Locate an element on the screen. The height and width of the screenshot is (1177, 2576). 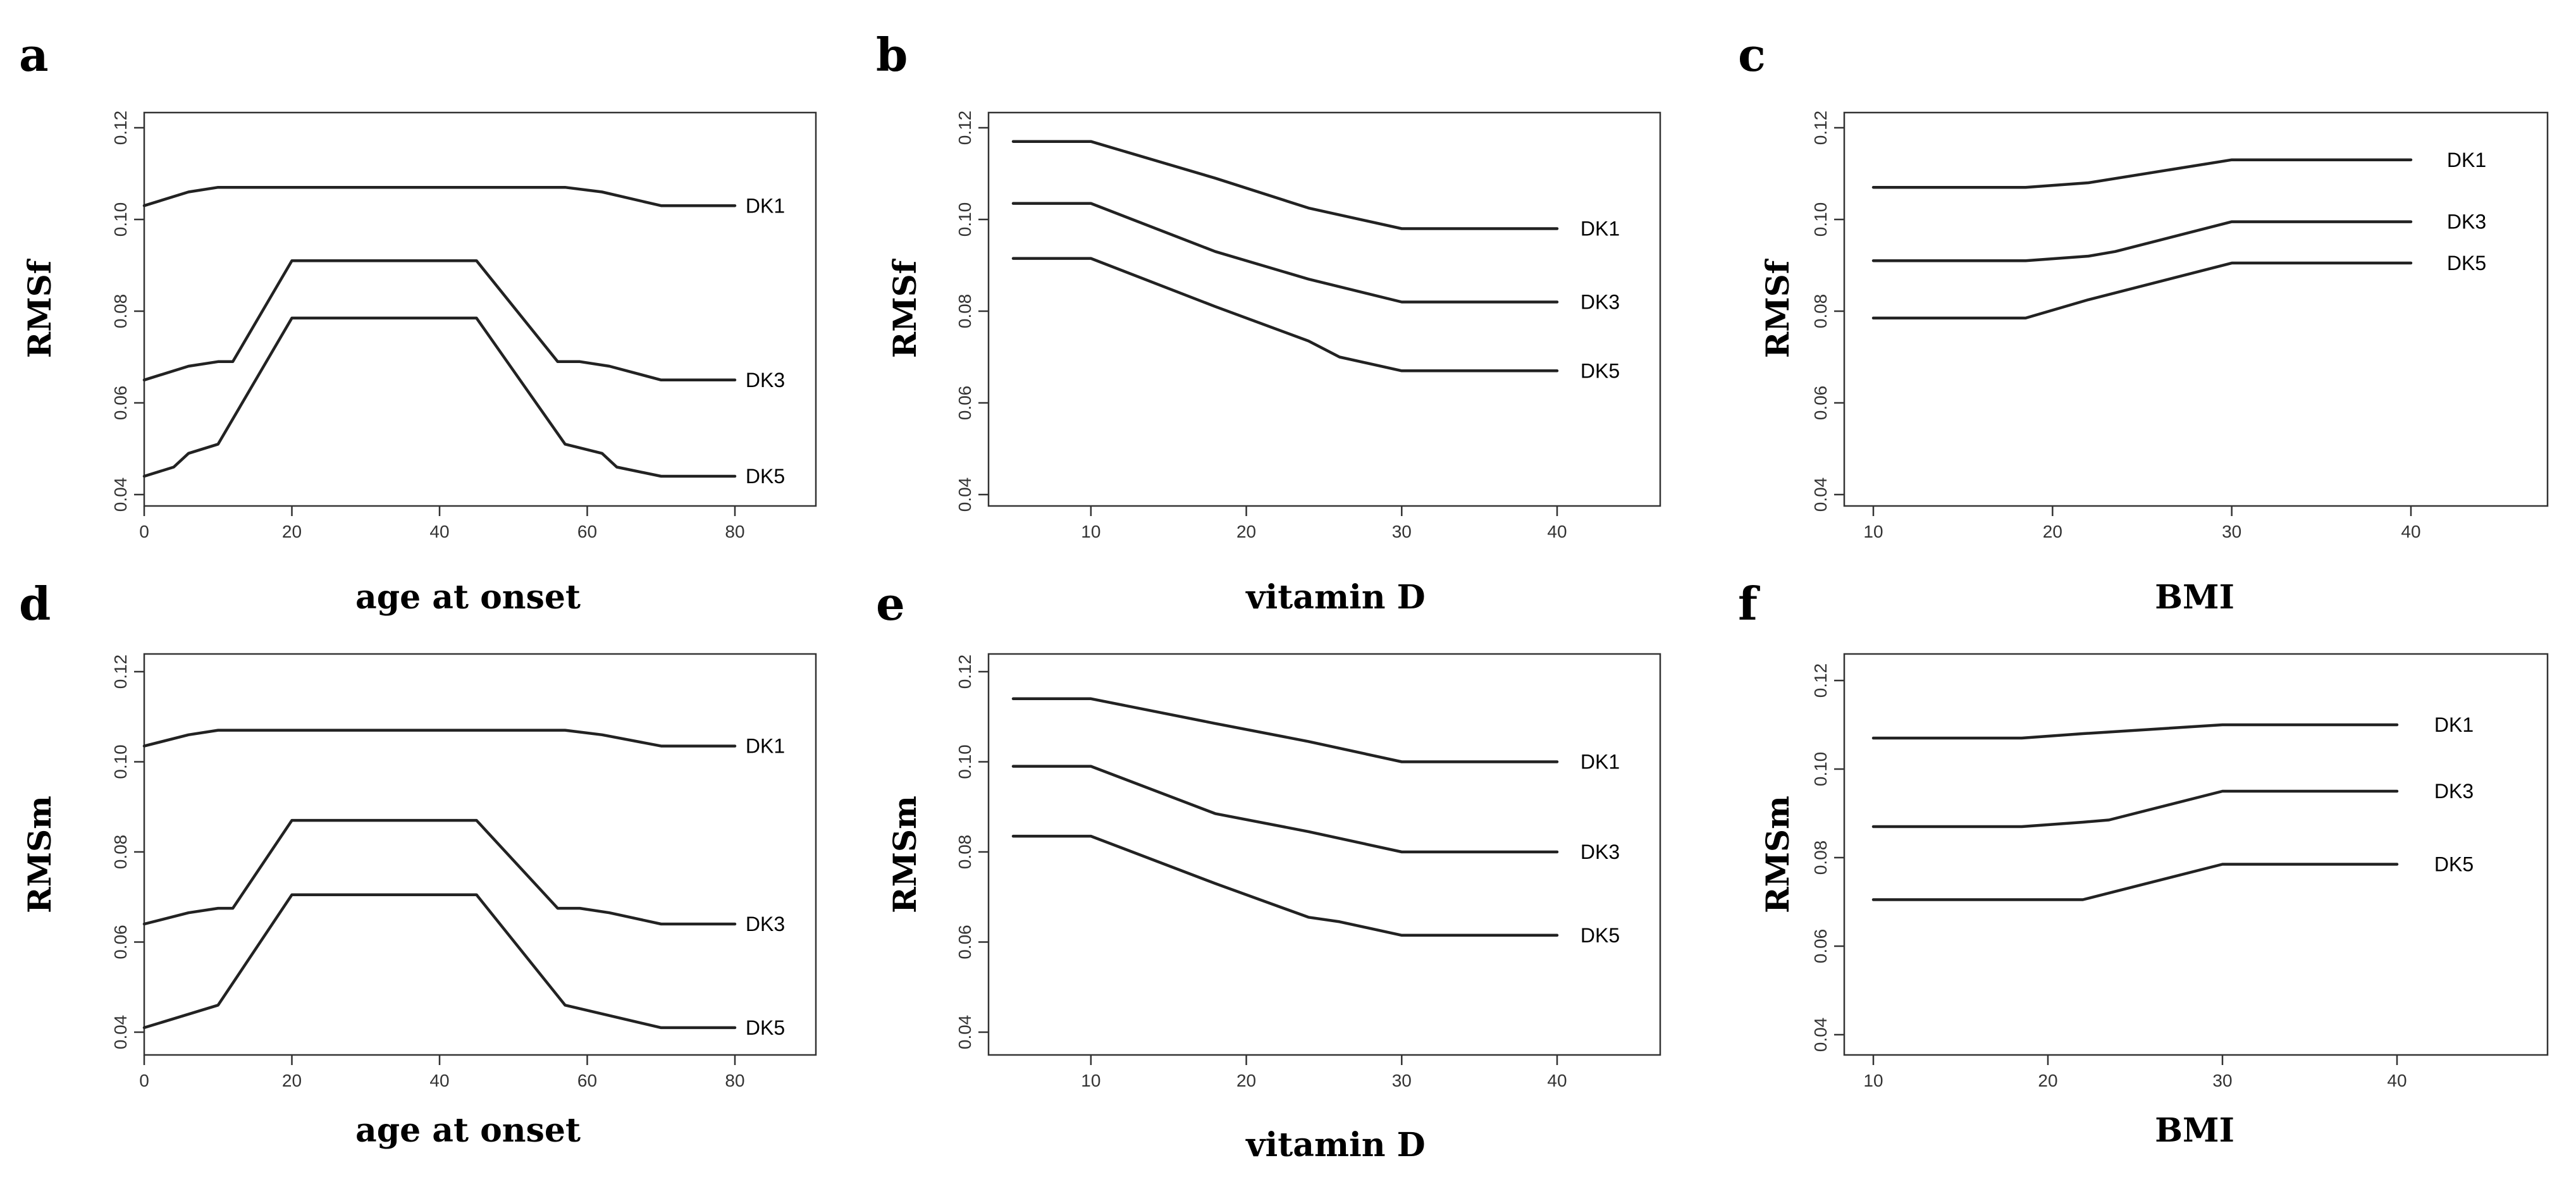
panel-letter: c is located at coordinates (1752, 55).